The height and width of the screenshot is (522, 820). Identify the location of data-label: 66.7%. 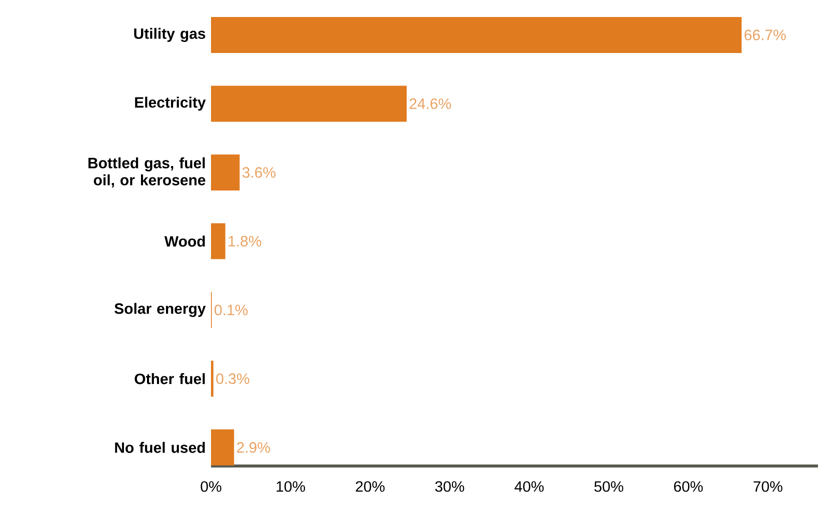
(765, 35).